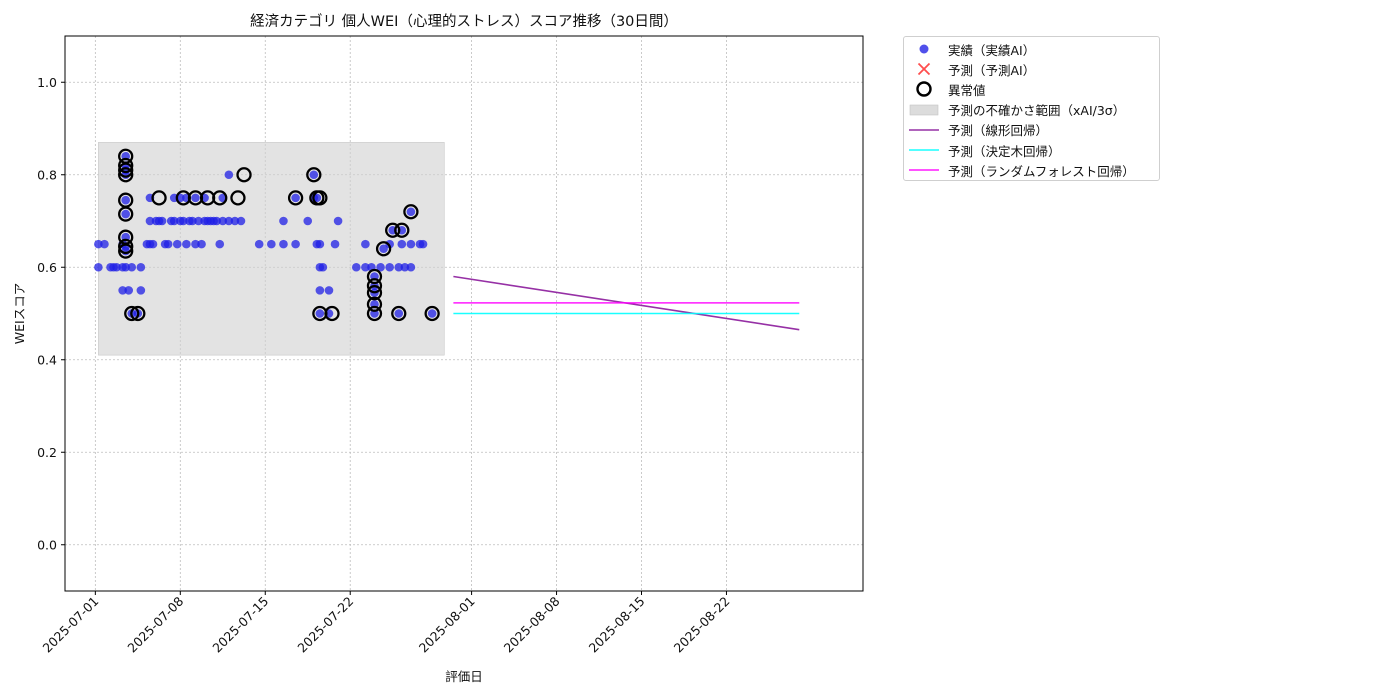 The image size is (1400, 700). Describe the element at coordinates (325, 625) in the screenshot. I see `x-tick-label: 2025-07-22` at that location.